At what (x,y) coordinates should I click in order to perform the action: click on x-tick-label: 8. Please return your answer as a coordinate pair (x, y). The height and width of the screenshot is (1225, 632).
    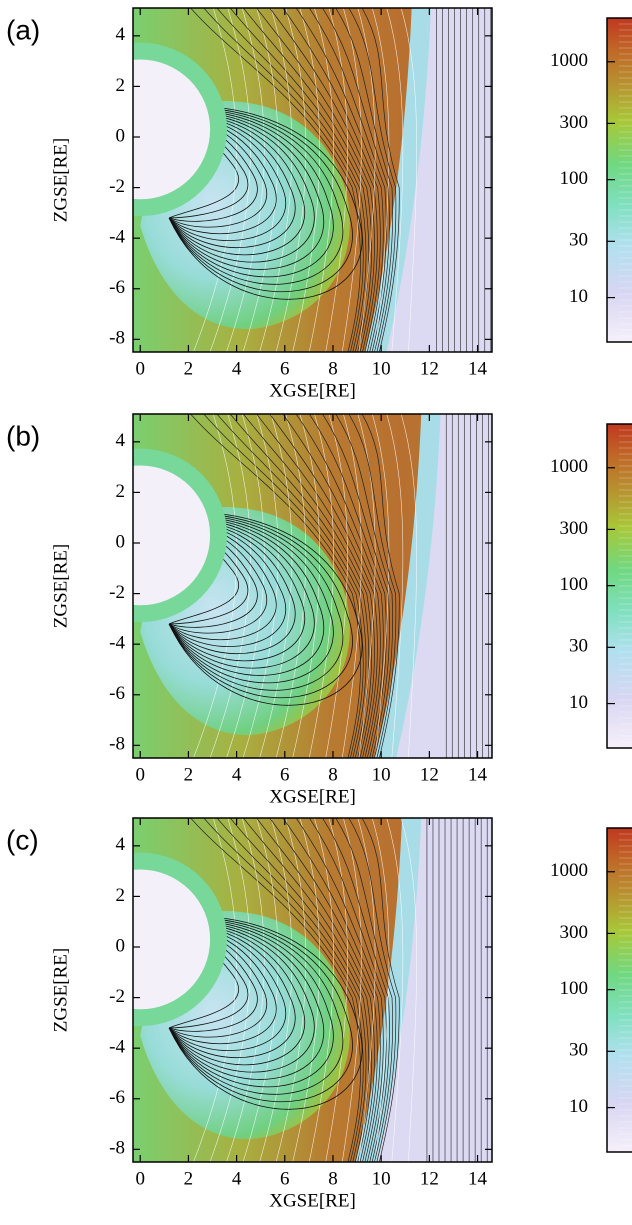
    Looking at the image, I should click on (333, 368).